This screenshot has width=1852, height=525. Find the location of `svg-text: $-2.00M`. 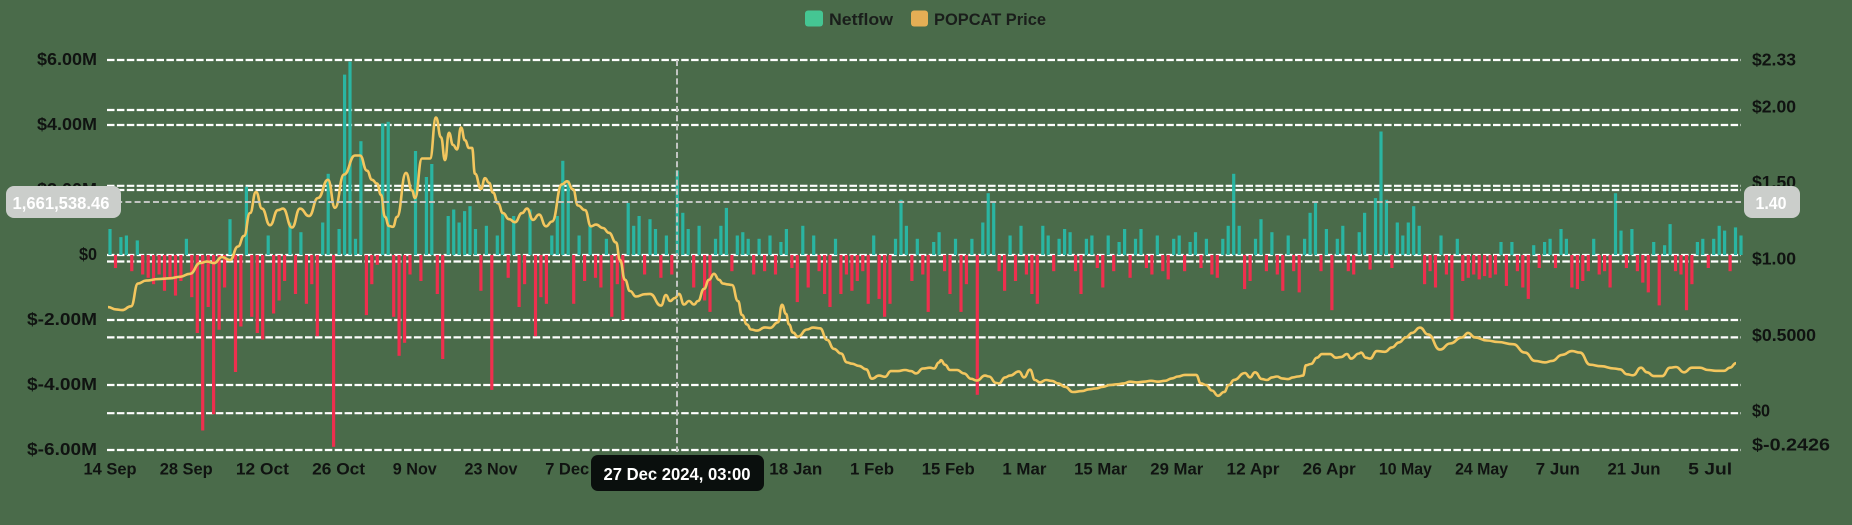

svg-text: $-2.00M is located at coordinates (62, 319).